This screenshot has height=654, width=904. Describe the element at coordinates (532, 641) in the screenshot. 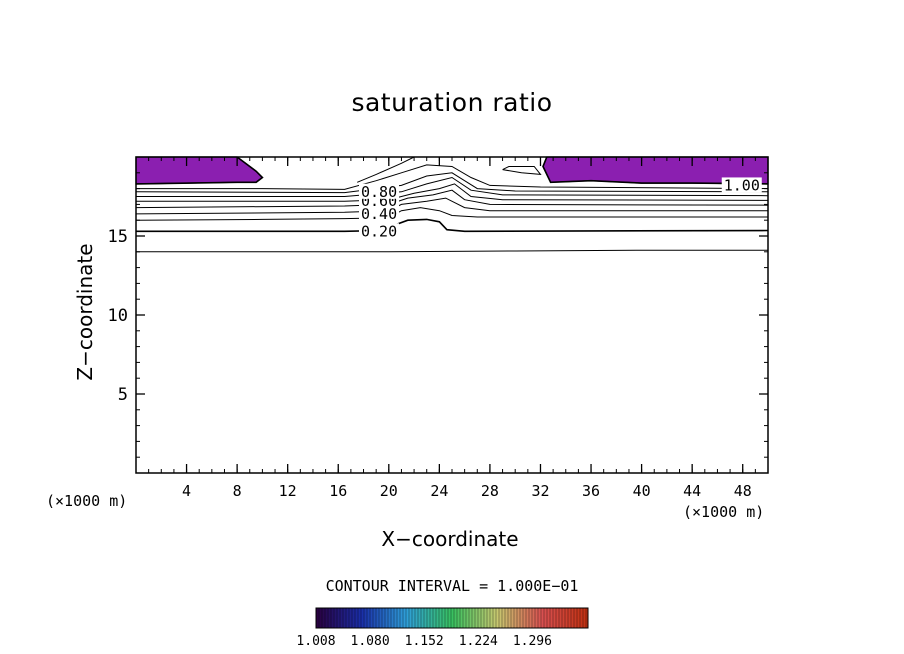

I see `colorbar-tick-label: 1.296` at that location.